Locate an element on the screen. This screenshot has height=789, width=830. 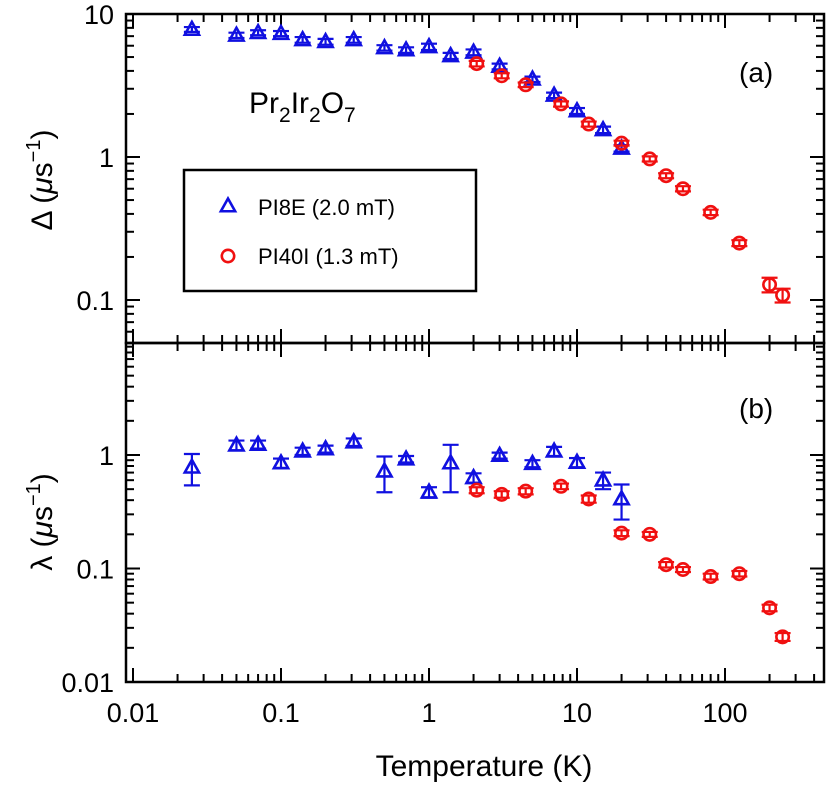
legend-circle-marker is located at coordinates (228, 256).